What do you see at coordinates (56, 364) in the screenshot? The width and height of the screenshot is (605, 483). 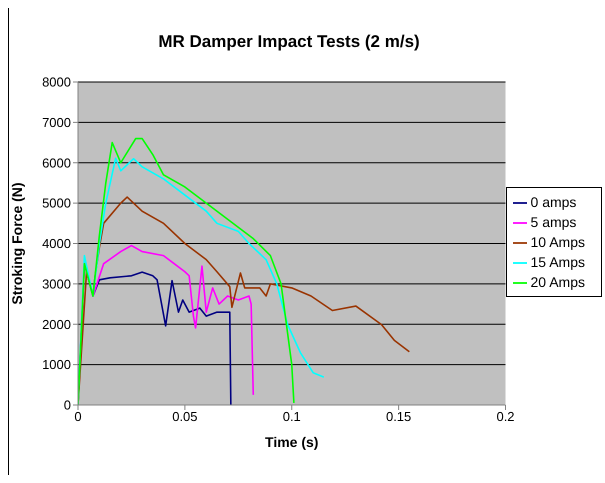 I see `y-tick-label: 1000` at bounding box center [56, 364].